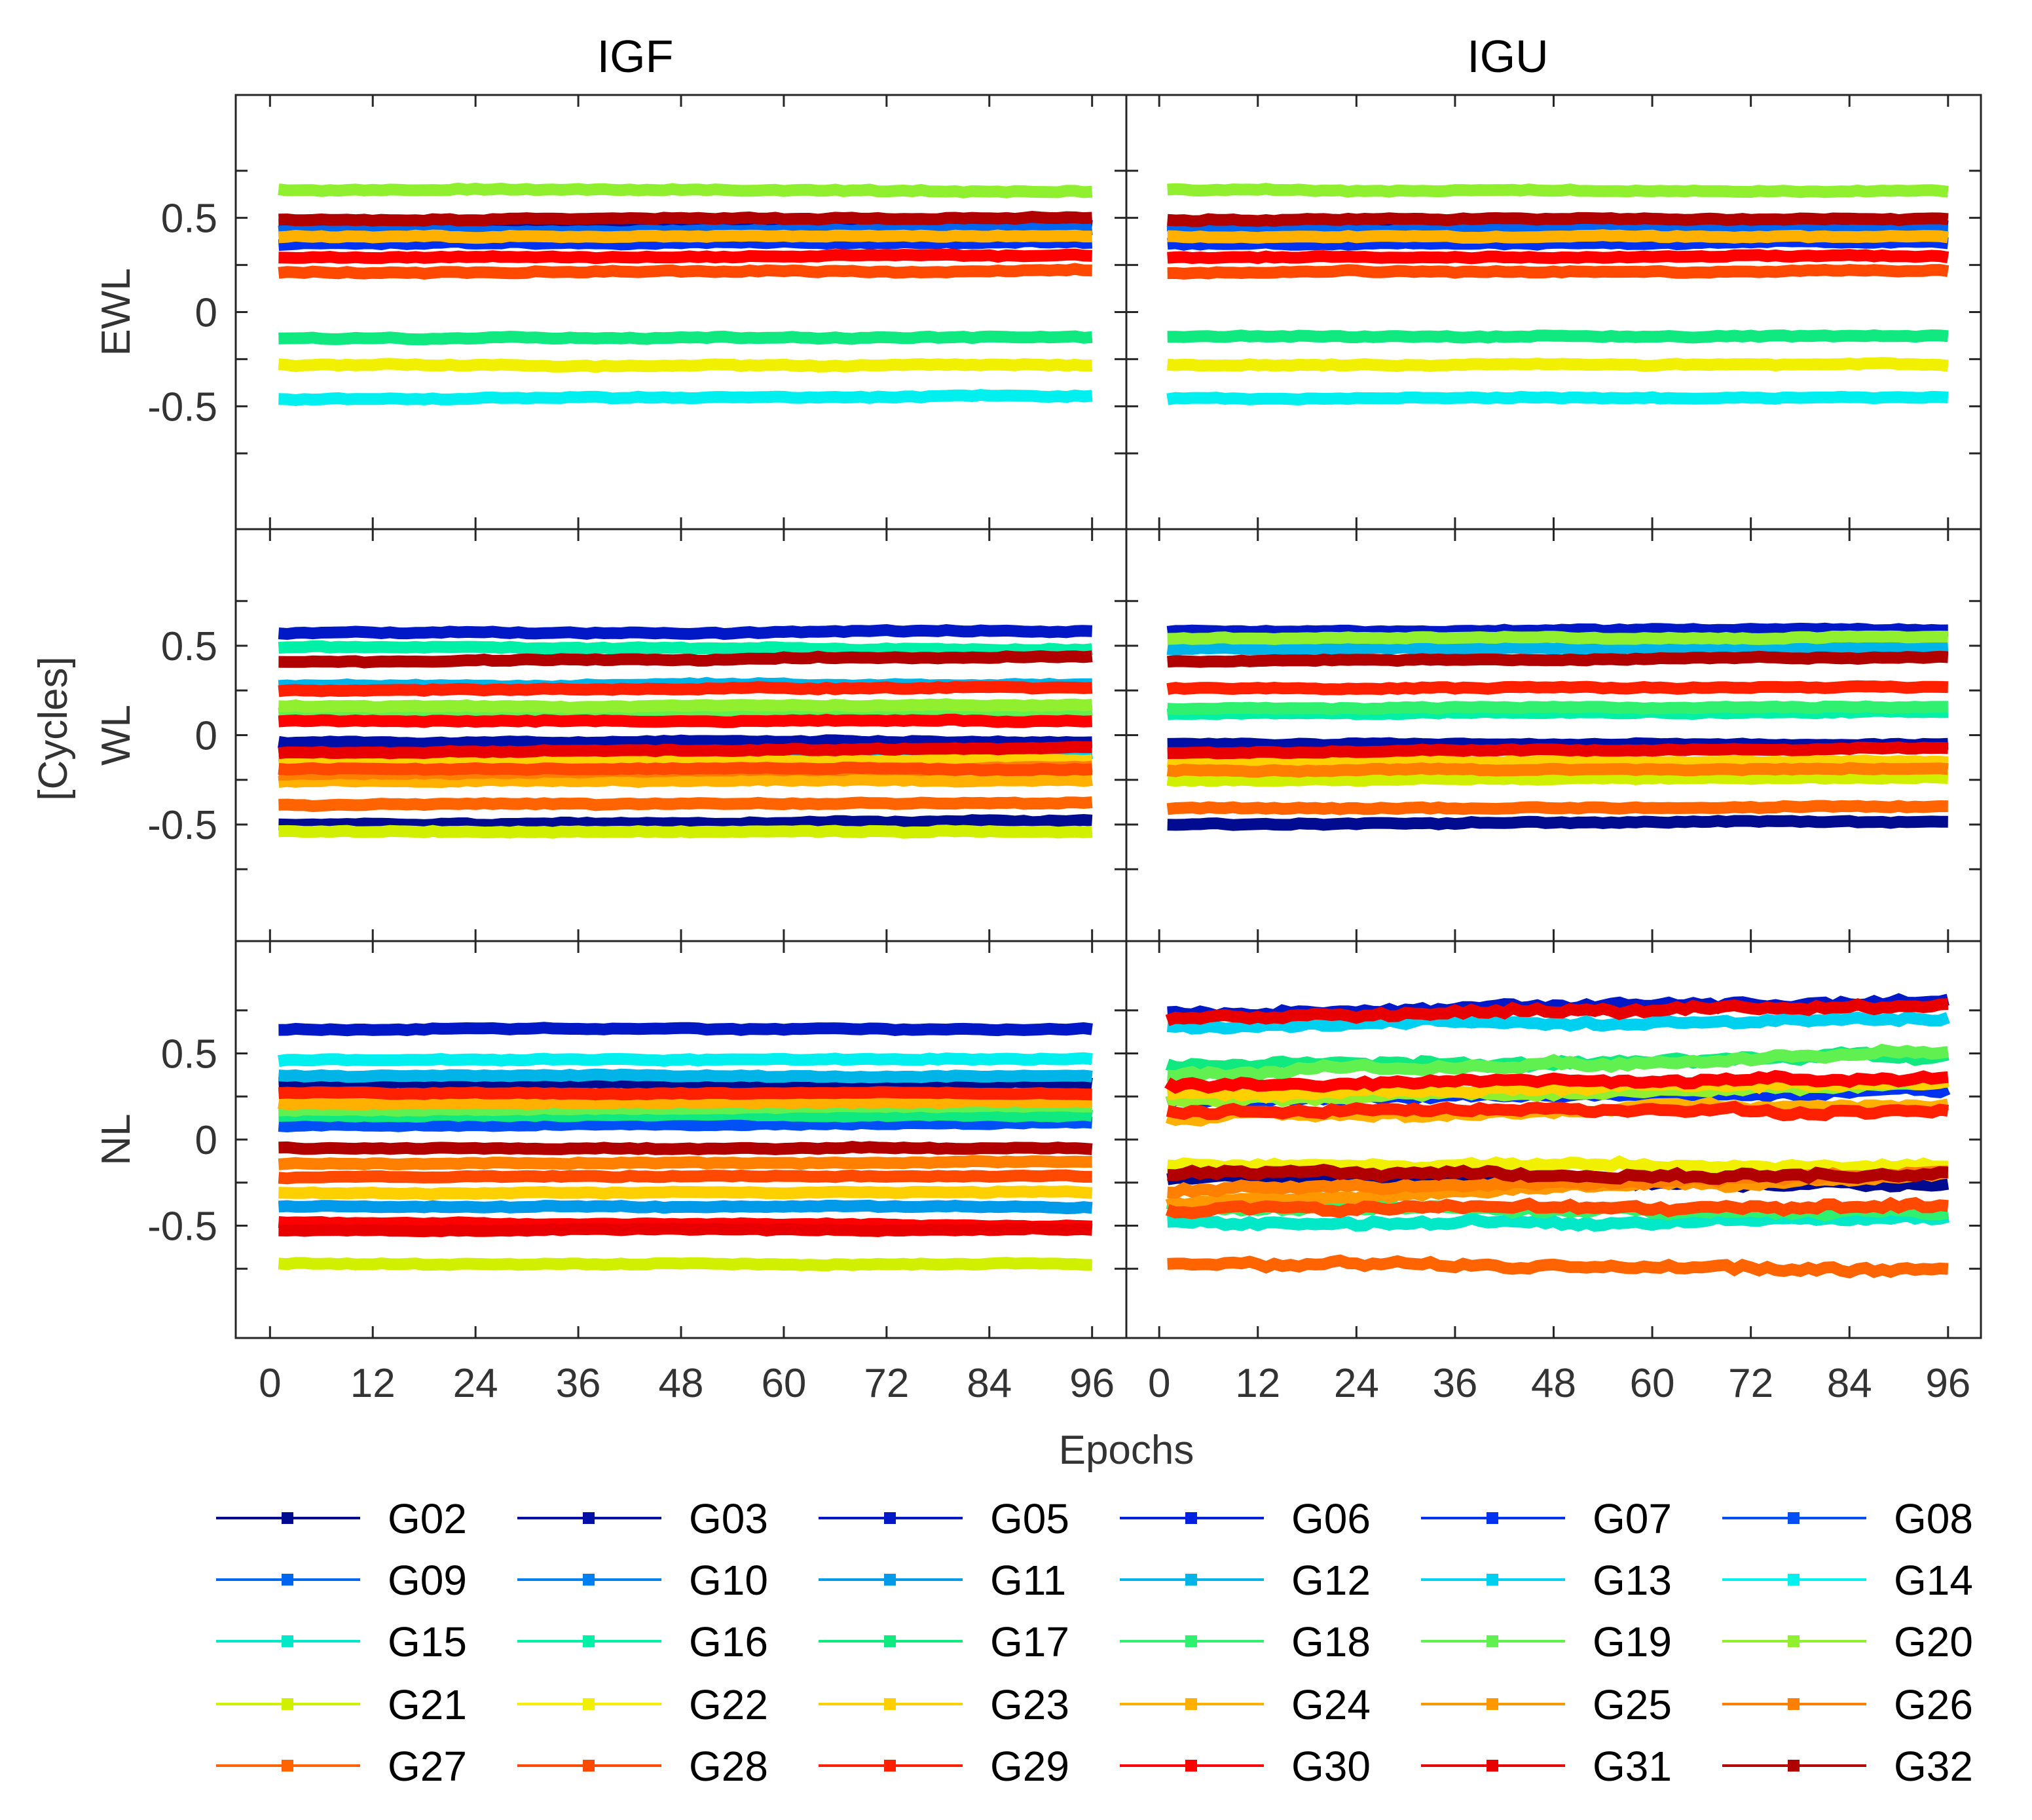 Image resolution: width=2032 pixels, height=1820 pixels. What do you see at coordinates (729, 1641) in the screenshot?
I see `legend-label: G16` at bounding box center [729, 1641].